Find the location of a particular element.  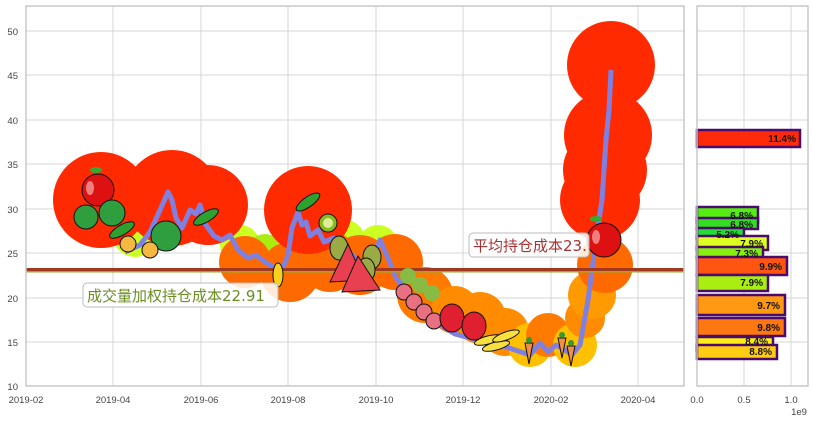

svg-text: 平均持仓成本23. is located at coordinates (530, 246).